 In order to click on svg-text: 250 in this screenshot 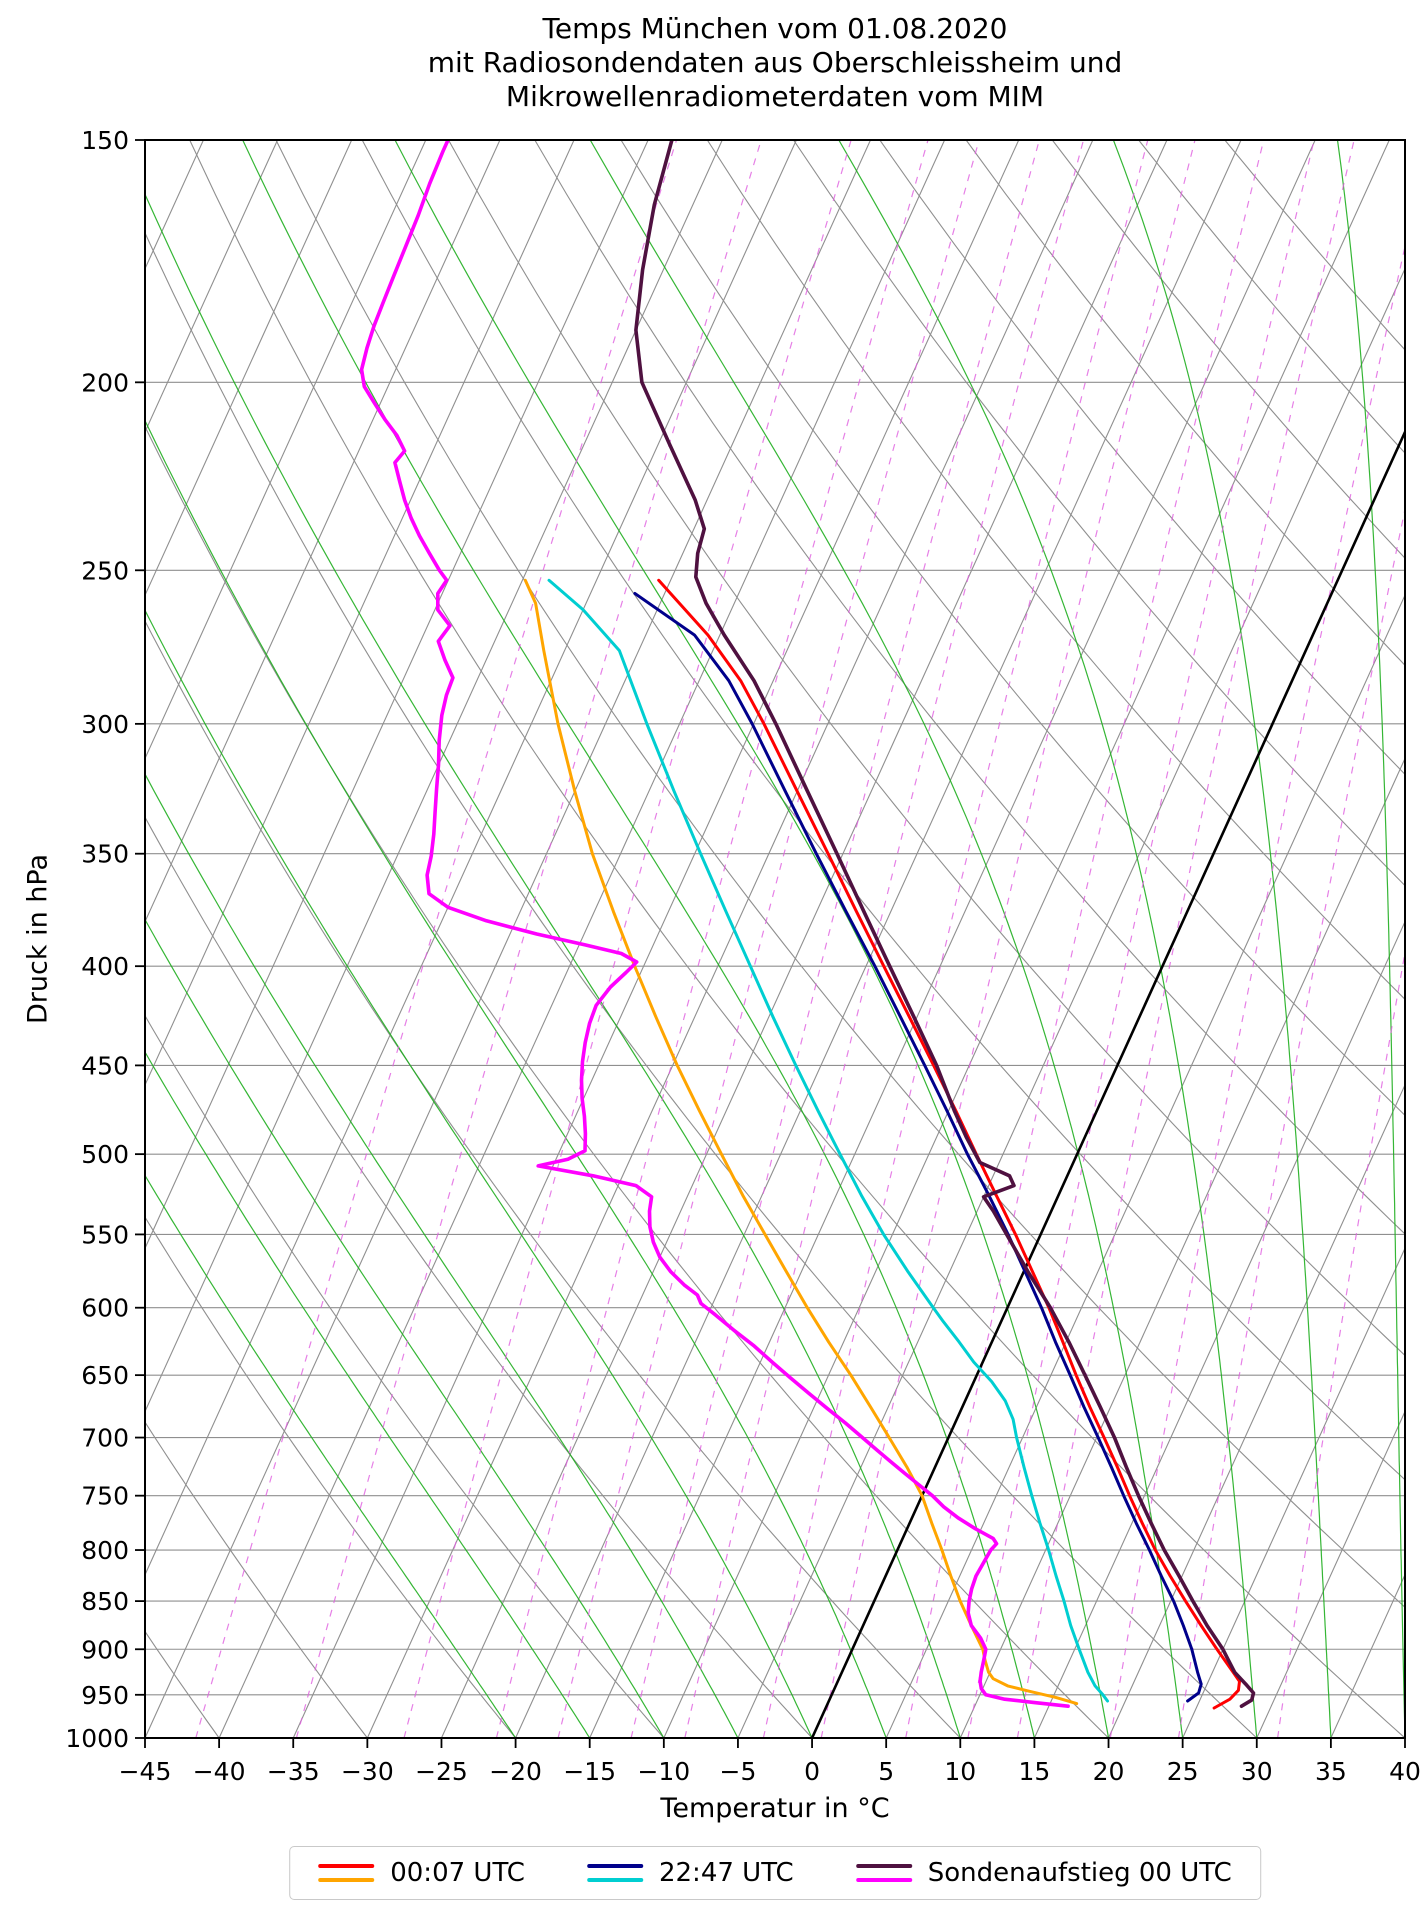, I will do `click(105, 570)`.